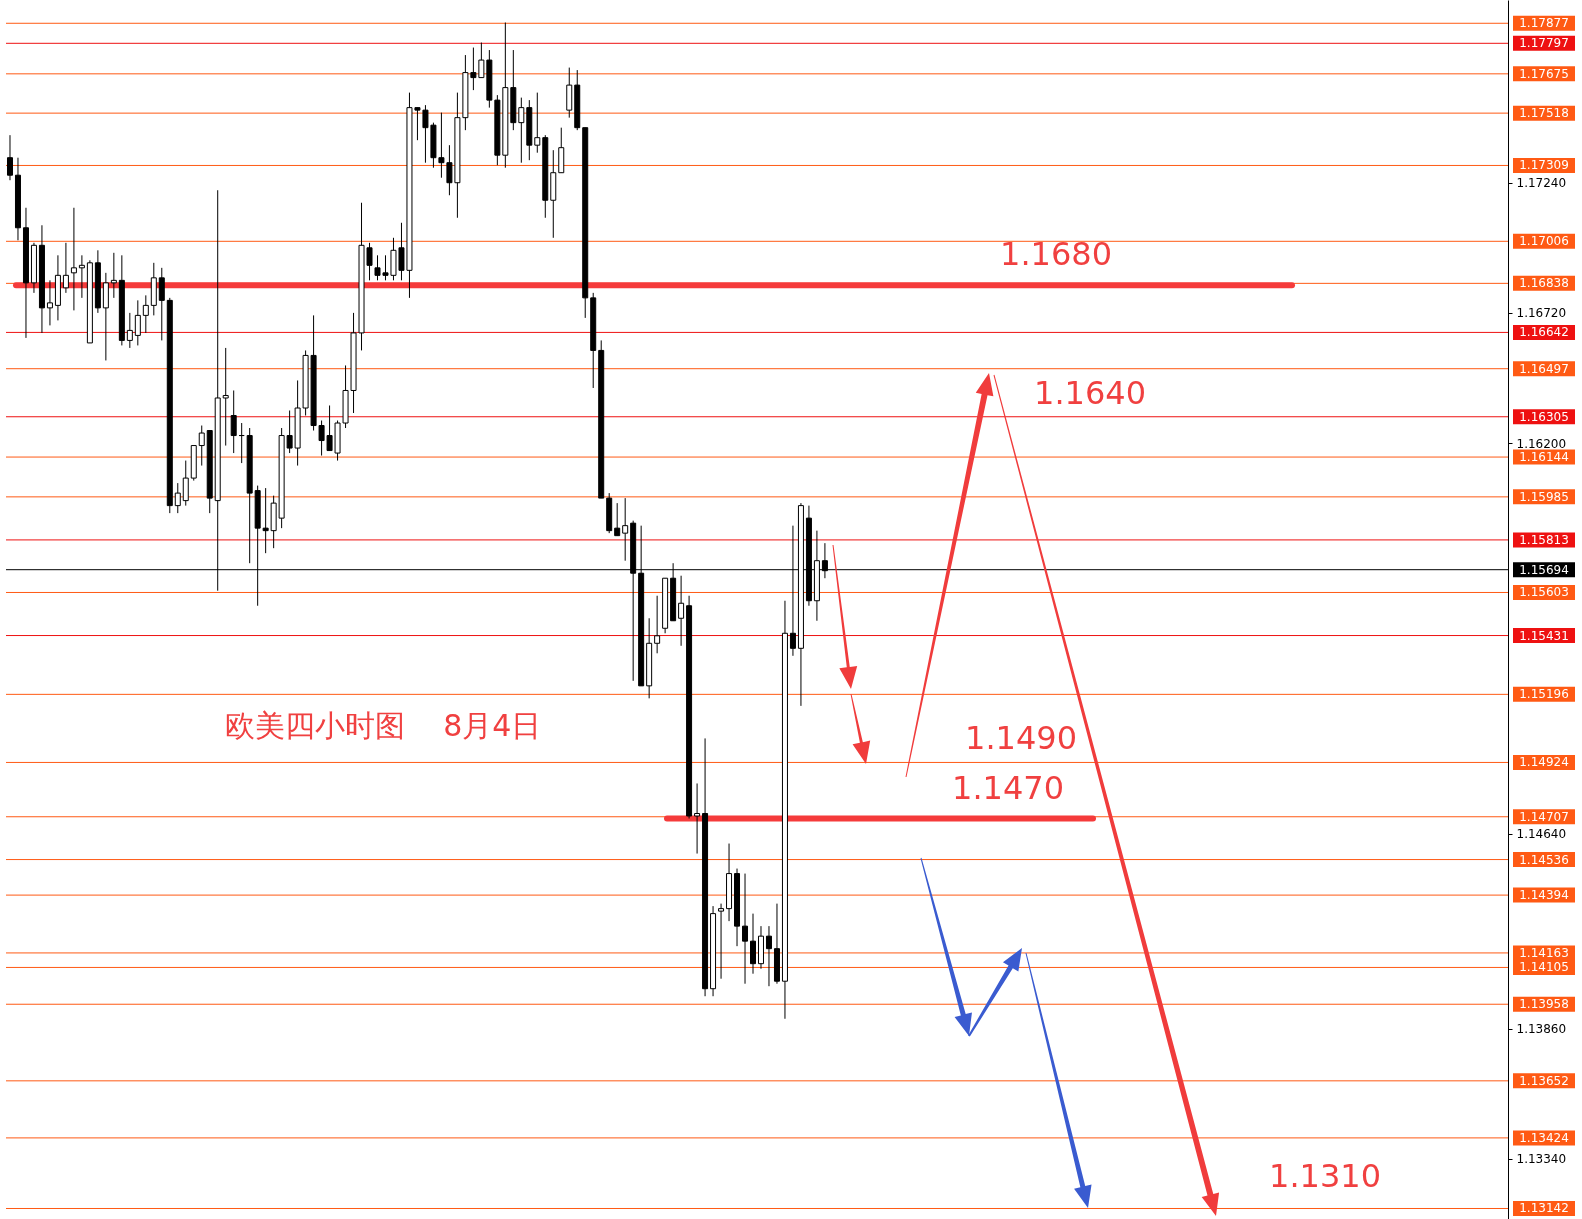  What do you see at coordinates (1544, 592) in the screenshot?
I see `ref-line-label: 1.15603` at bounding box center [1544, 592].